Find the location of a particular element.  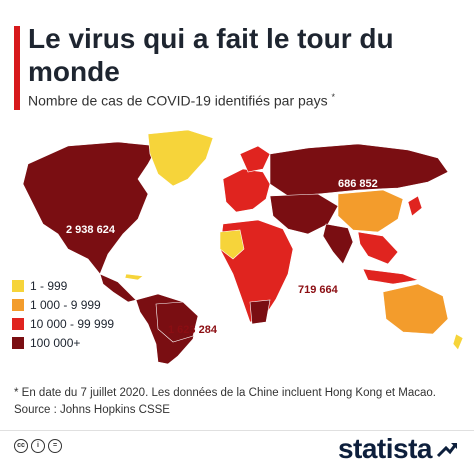

southeast-asia-shape is located at coordinates (378, 248).